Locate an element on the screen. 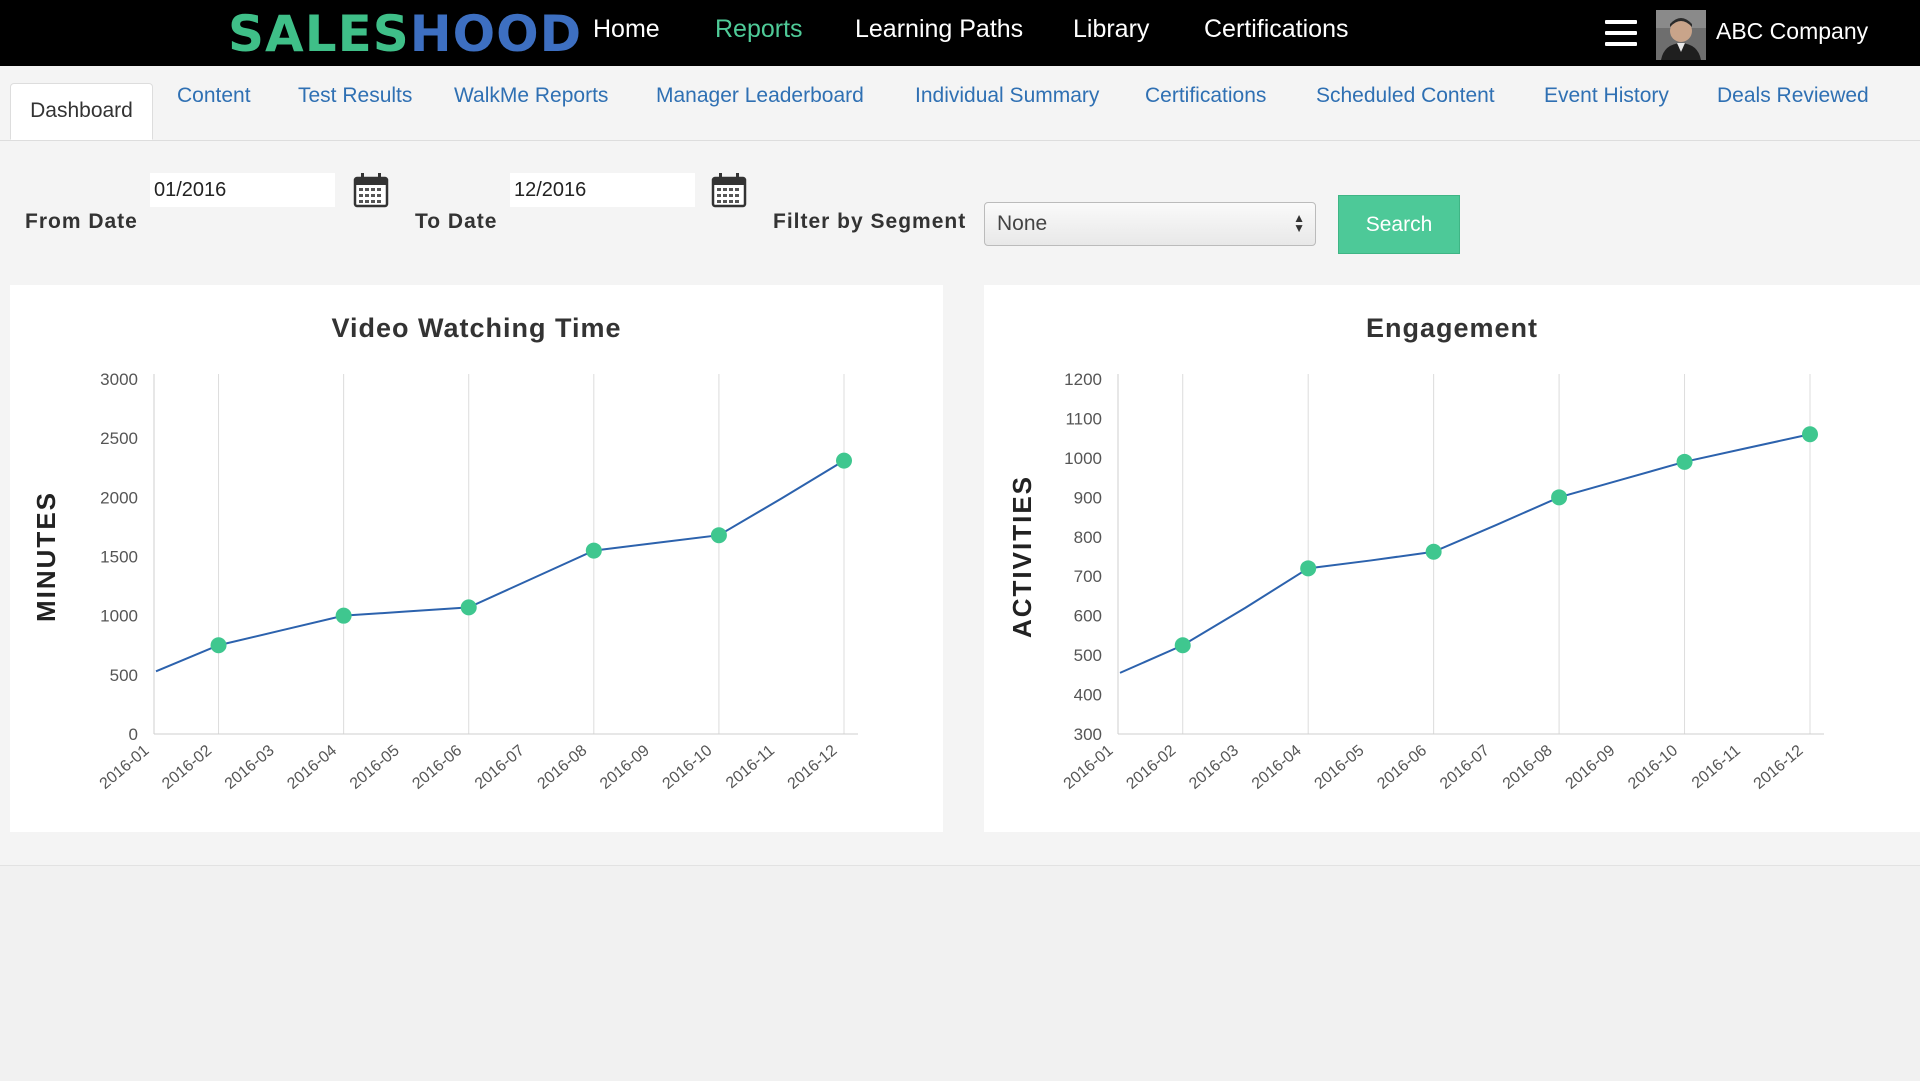  to-date-input is located at coordinates (602, 190).